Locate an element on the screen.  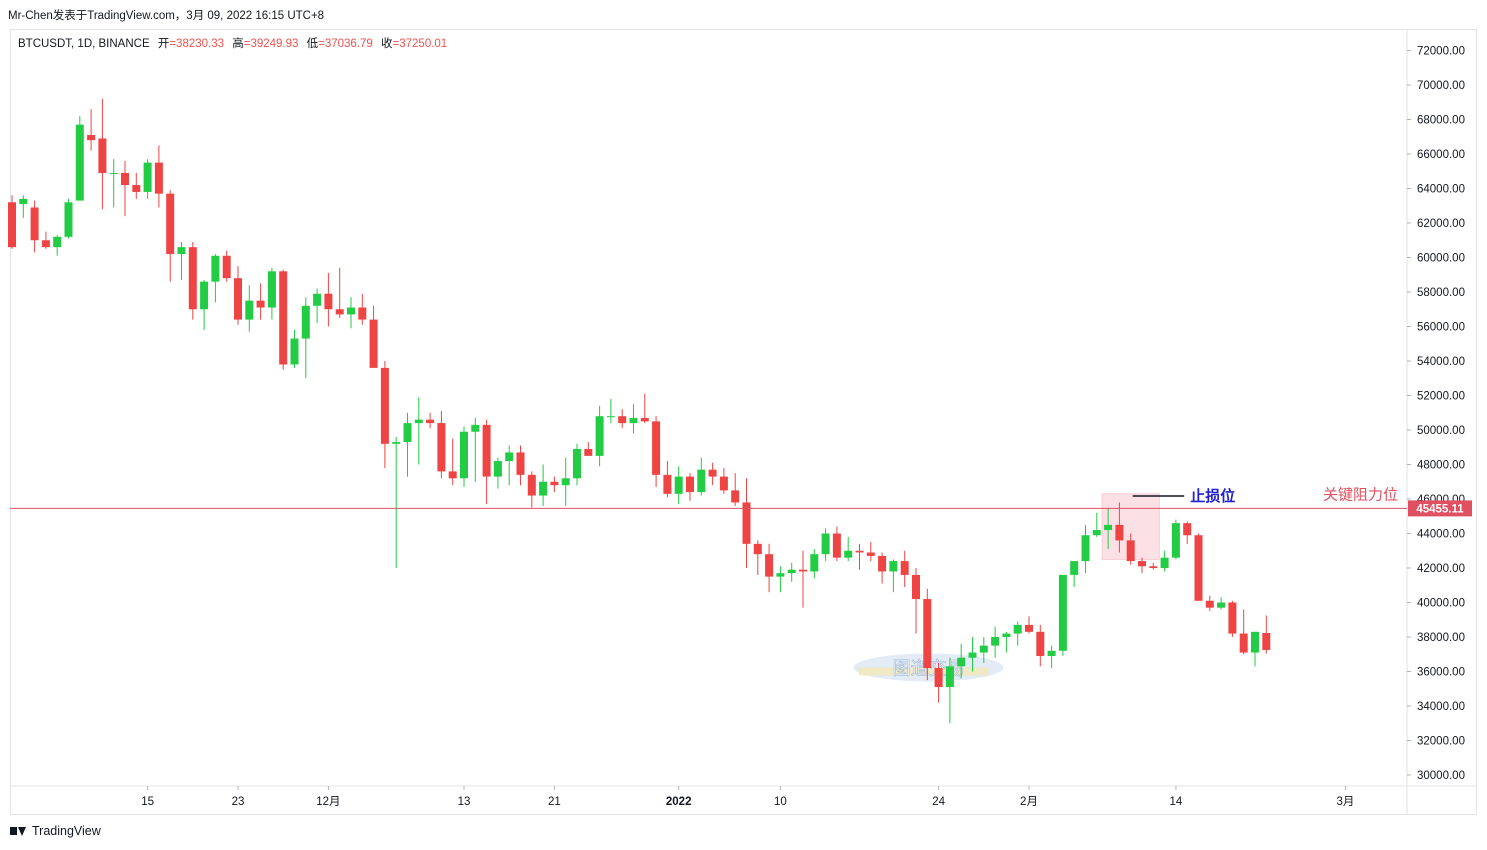
close-value: =37250.01 is located at coordinates (420, 44).